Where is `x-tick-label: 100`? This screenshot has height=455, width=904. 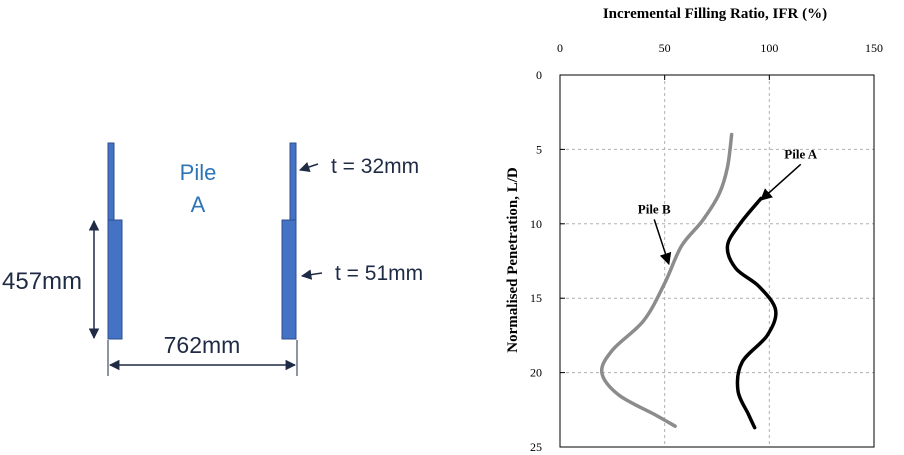
x-tick-label: 100 is located at coordinates (769, 48).